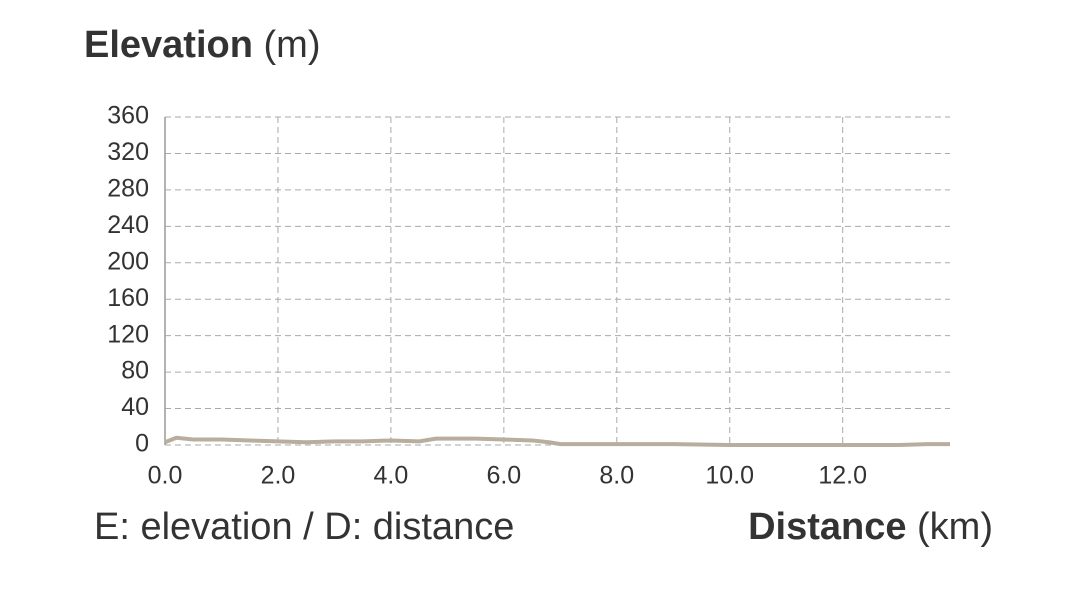  I want to click on x-tick-label: 4.0, so click(391, 476).